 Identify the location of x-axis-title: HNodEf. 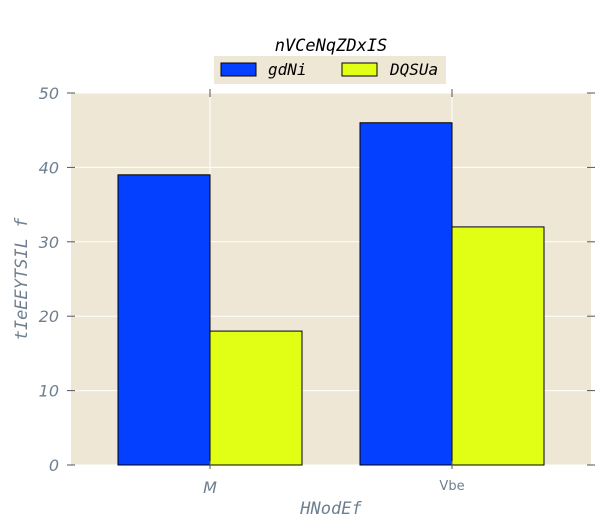
(330, 509).